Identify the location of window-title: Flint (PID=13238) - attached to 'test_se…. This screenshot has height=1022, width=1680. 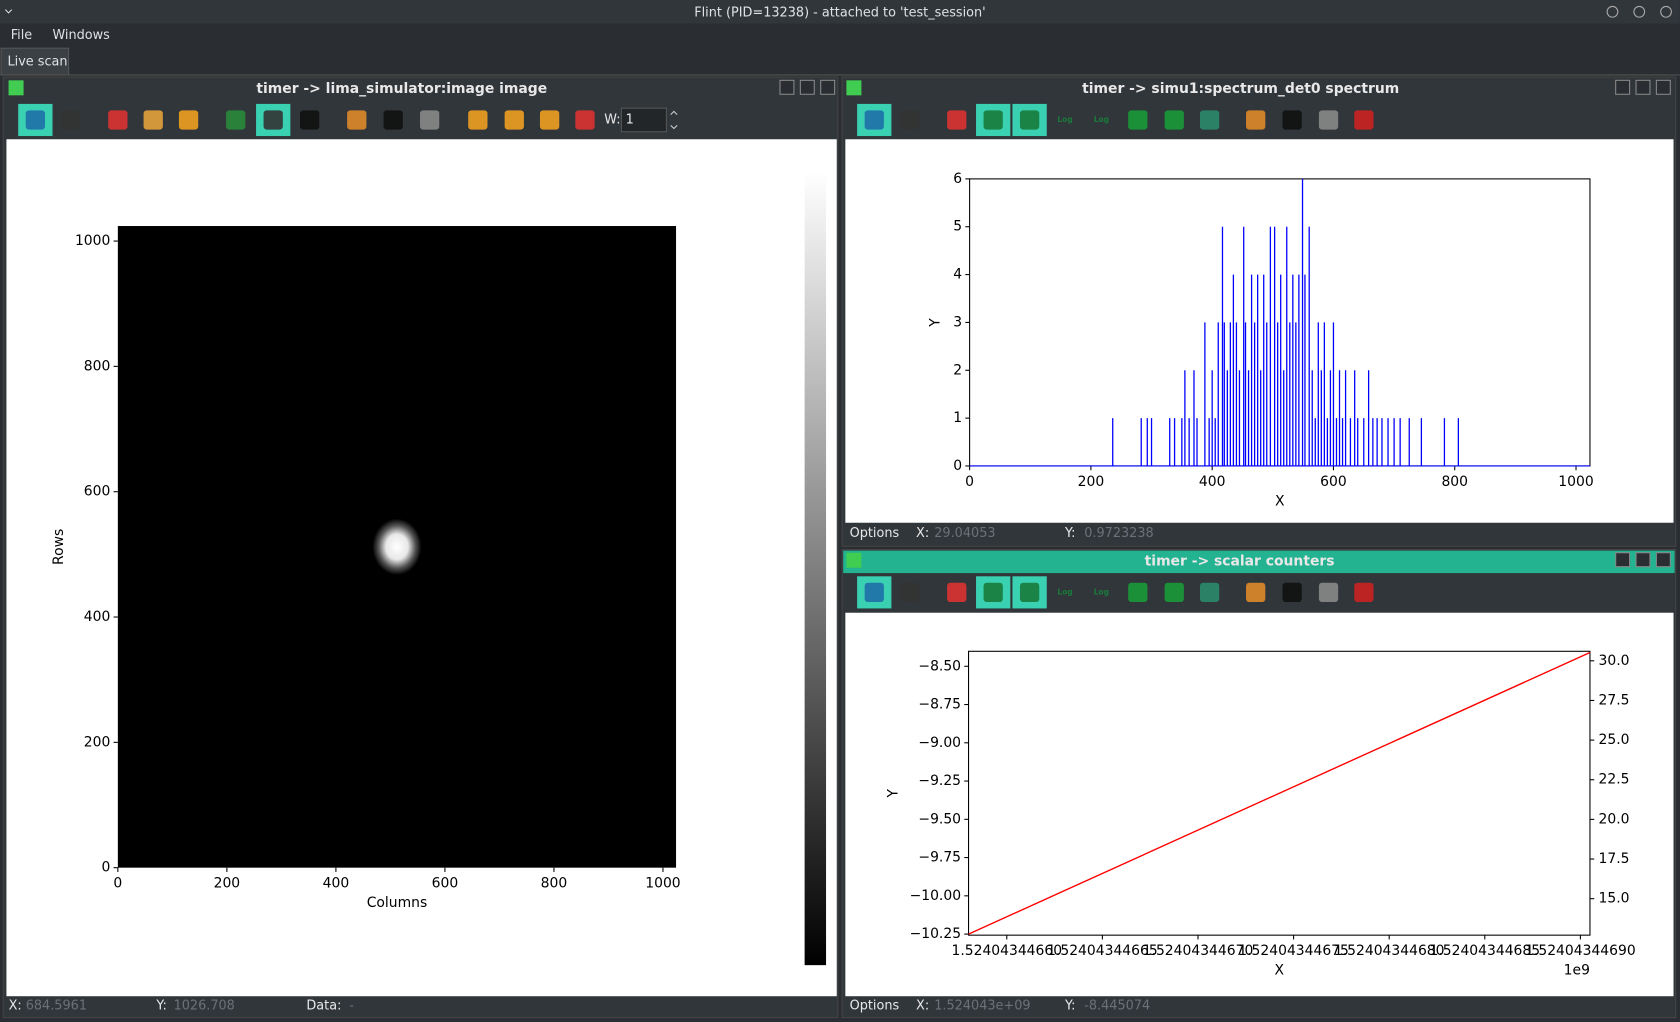
(839, 12).